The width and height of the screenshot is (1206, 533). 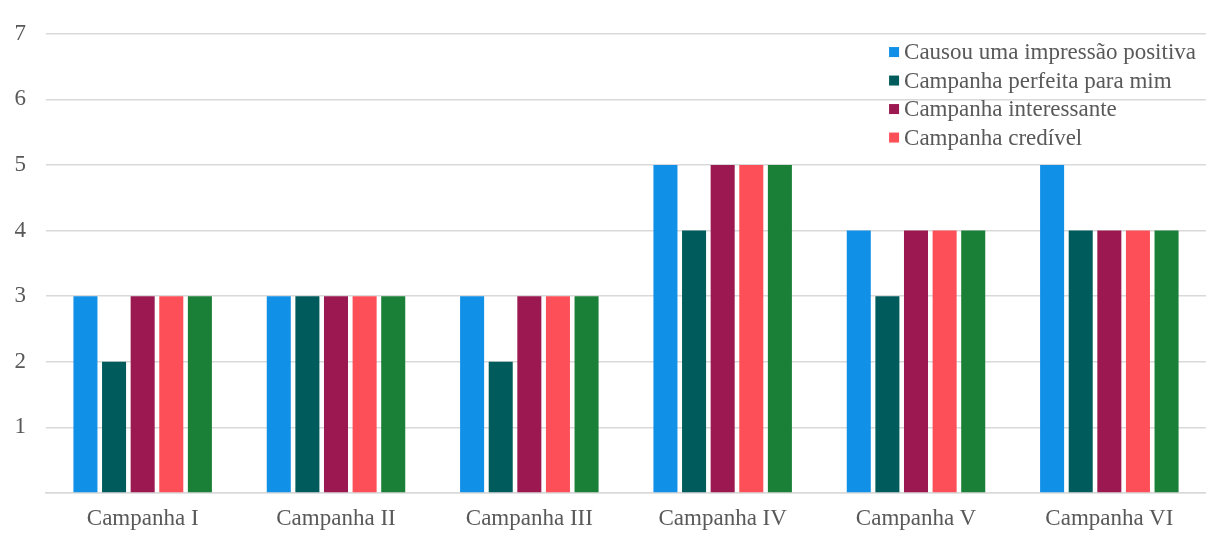 I want to click on y-tick-label: 7, so click(x=20, y=32).